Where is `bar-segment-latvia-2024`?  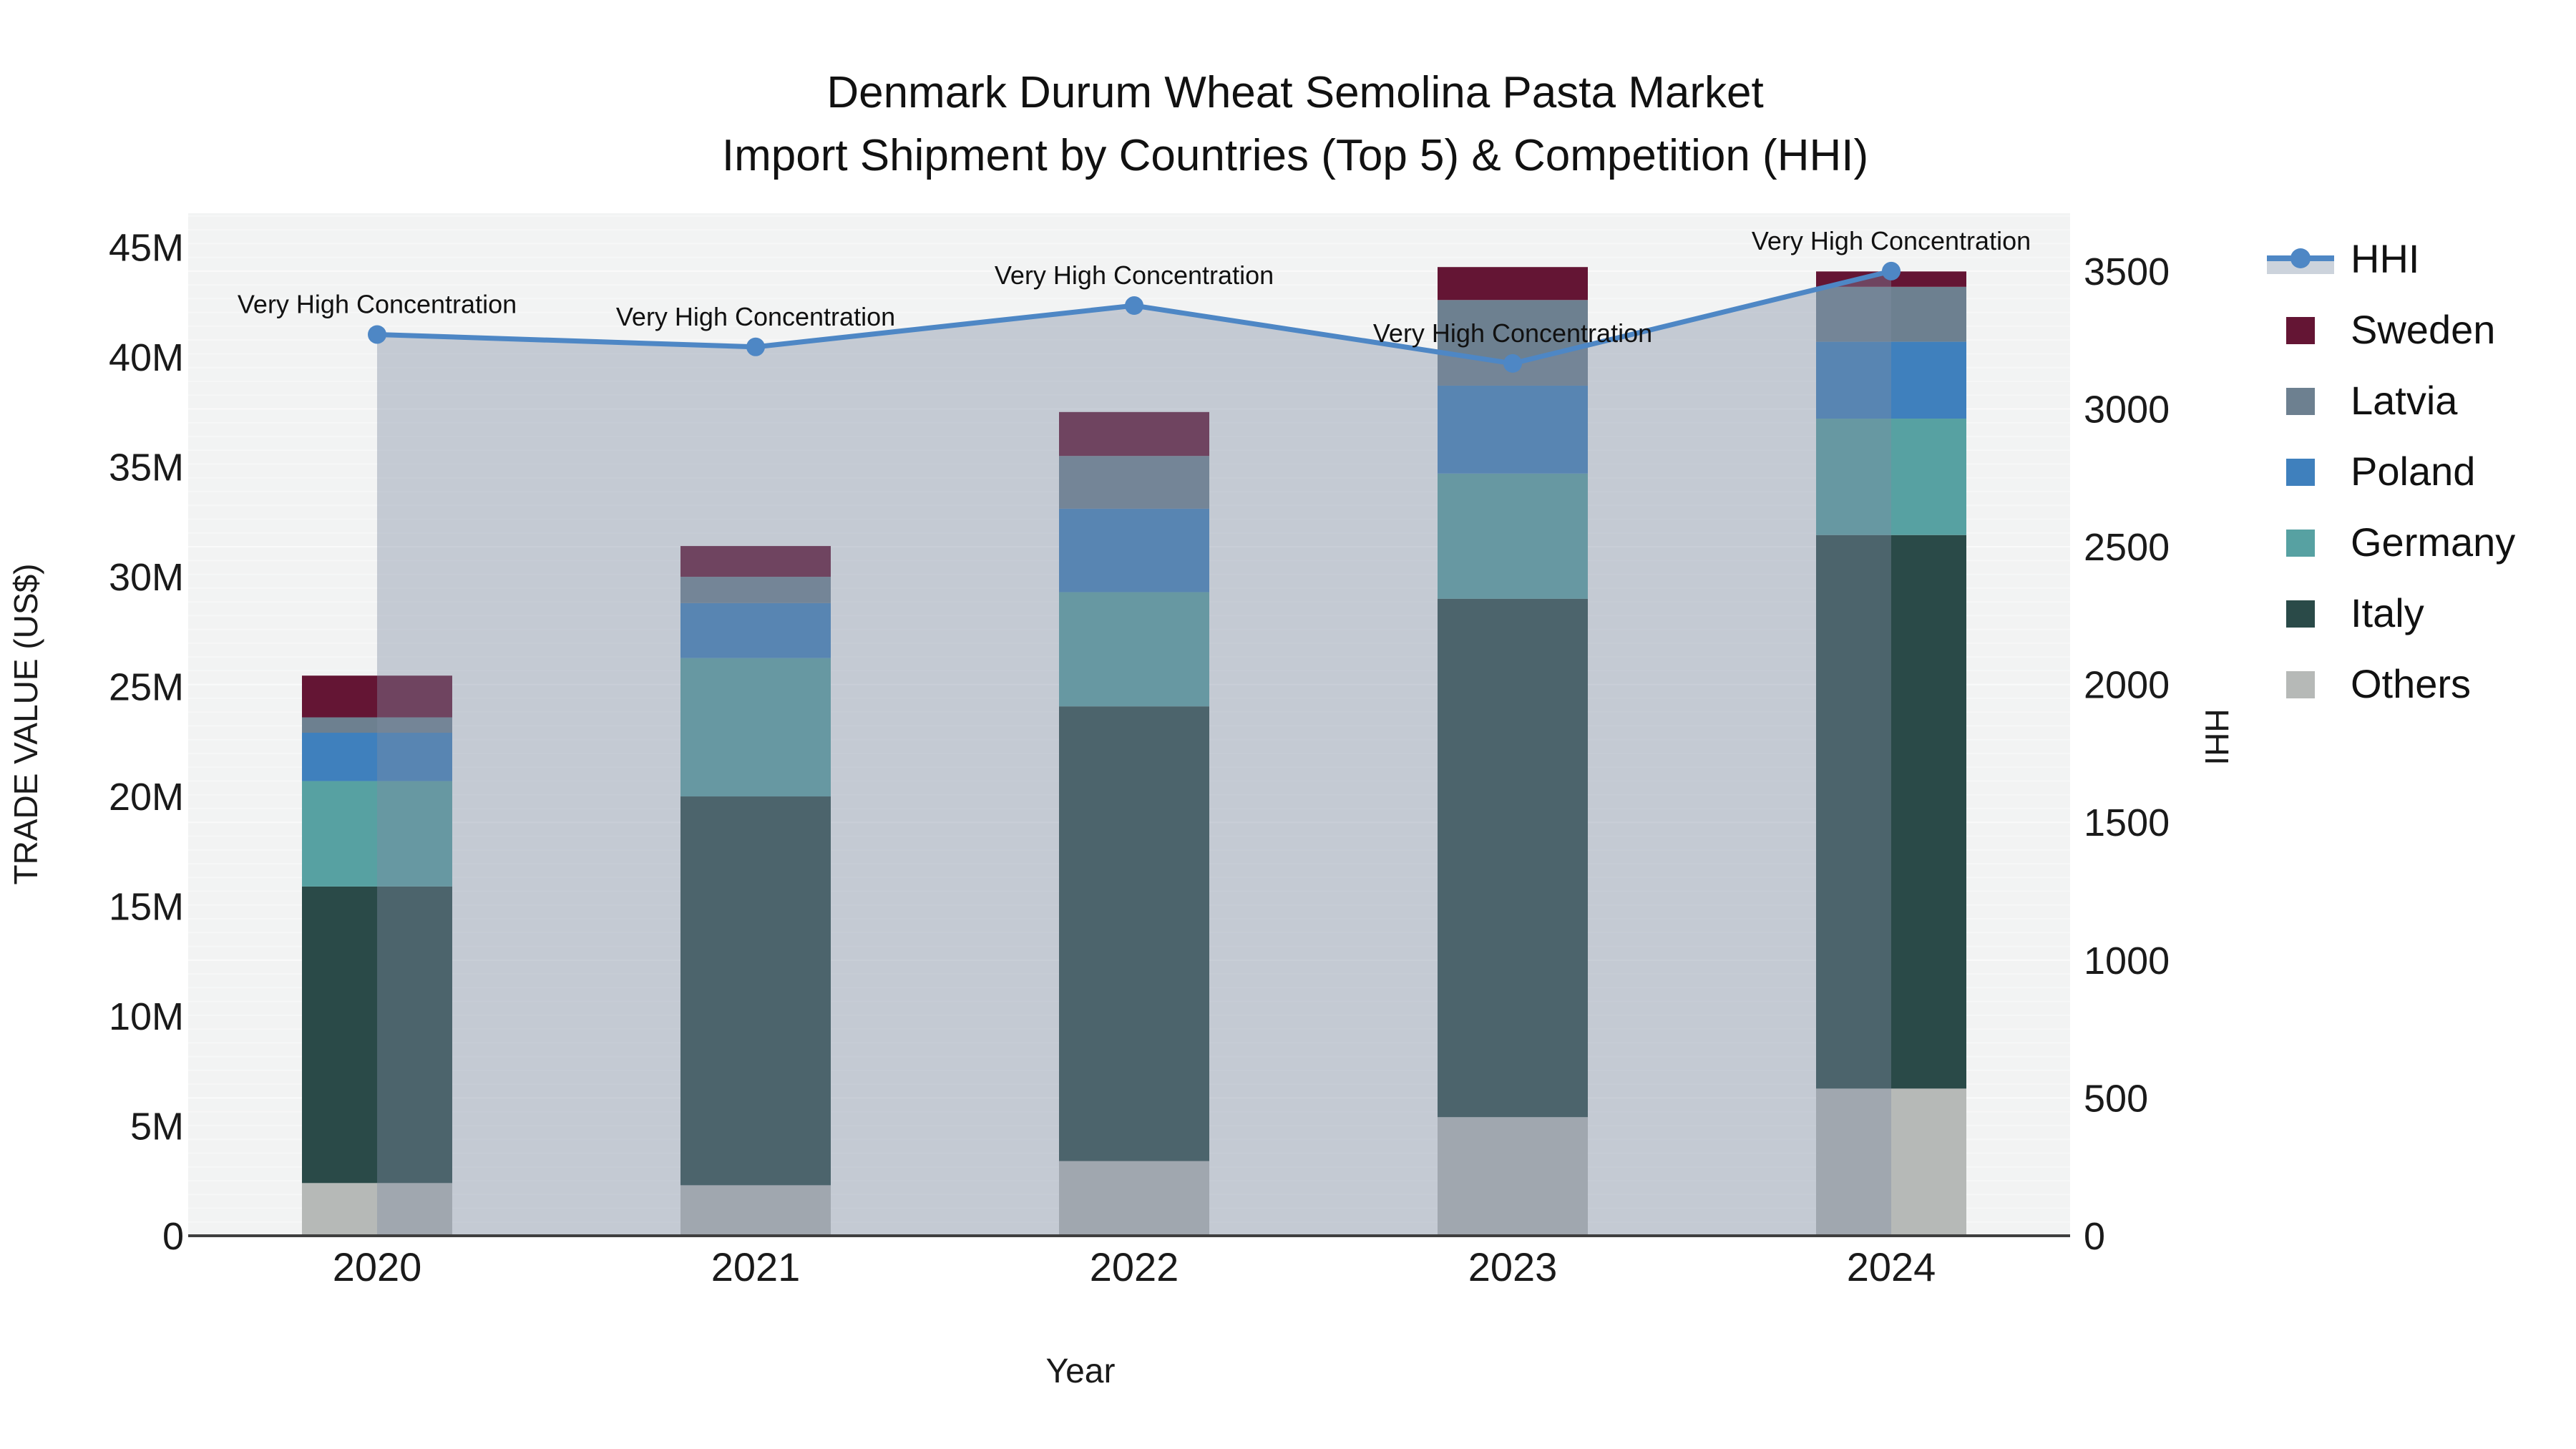
bar-segment-latvia-2024 is located at coordinates (1891, 314).